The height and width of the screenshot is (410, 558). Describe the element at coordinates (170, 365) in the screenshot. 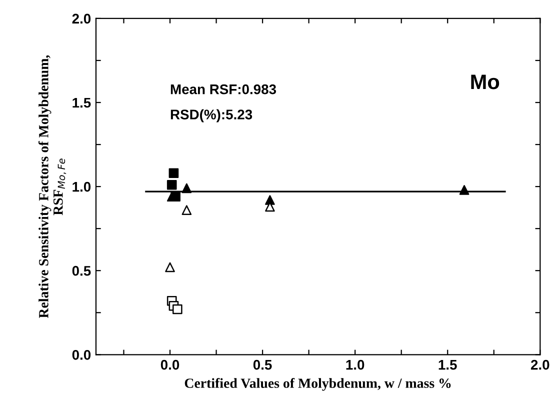

I see `x-tick-label: 0.0` at that location.